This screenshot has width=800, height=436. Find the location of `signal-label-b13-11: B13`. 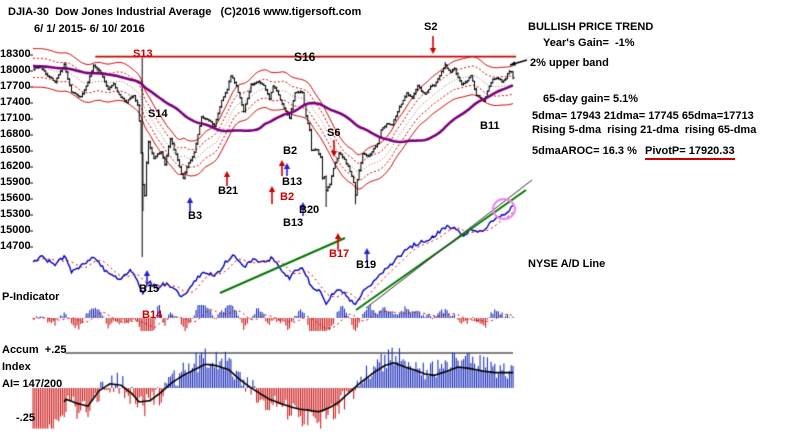

signal-label-b13-11: B13 is located at coordinates (293, 223).